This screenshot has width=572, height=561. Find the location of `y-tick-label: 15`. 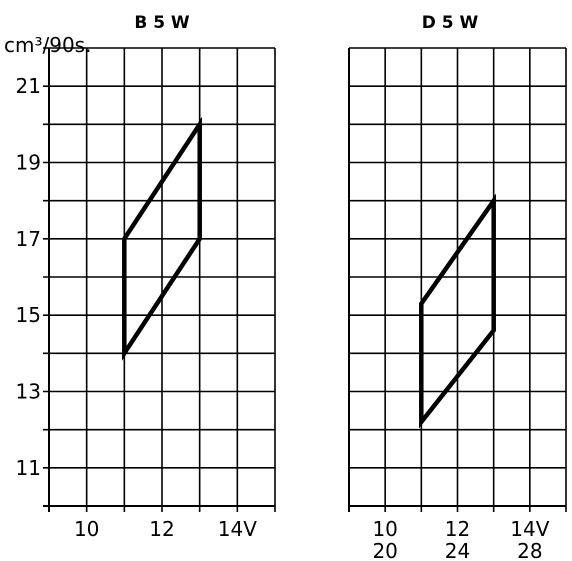

y-tick-label: 15 is located at coordinates (28, 315).